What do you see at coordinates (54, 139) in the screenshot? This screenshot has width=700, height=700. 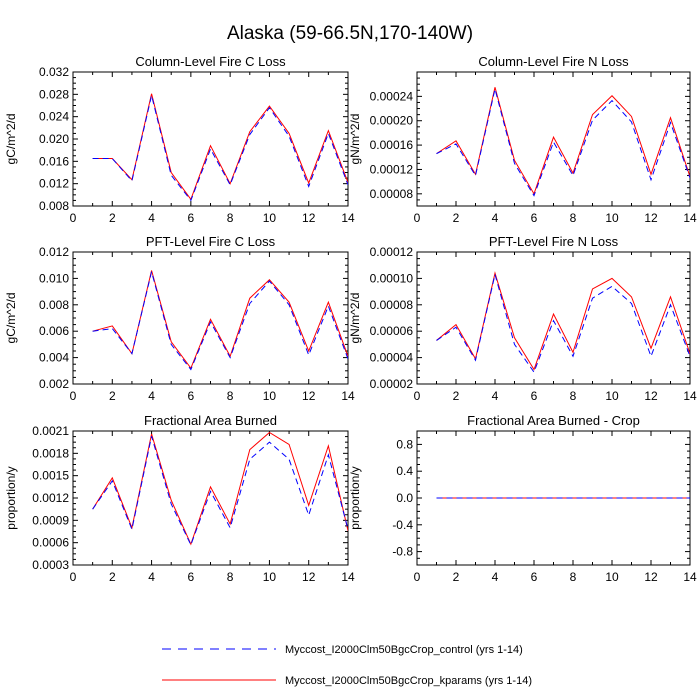 I see `y-tick-label: 0.020` at bounding box center [54, 139].